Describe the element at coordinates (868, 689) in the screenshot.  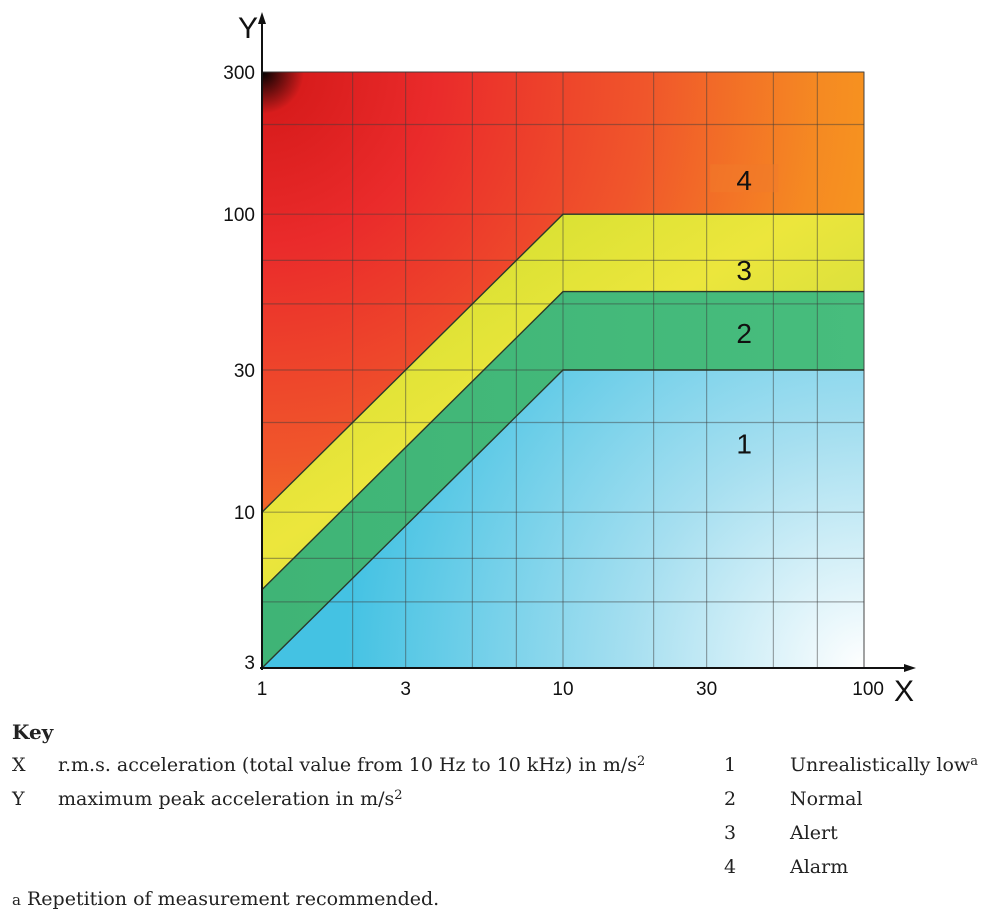
I see `x-tick-label: 100` at that location.